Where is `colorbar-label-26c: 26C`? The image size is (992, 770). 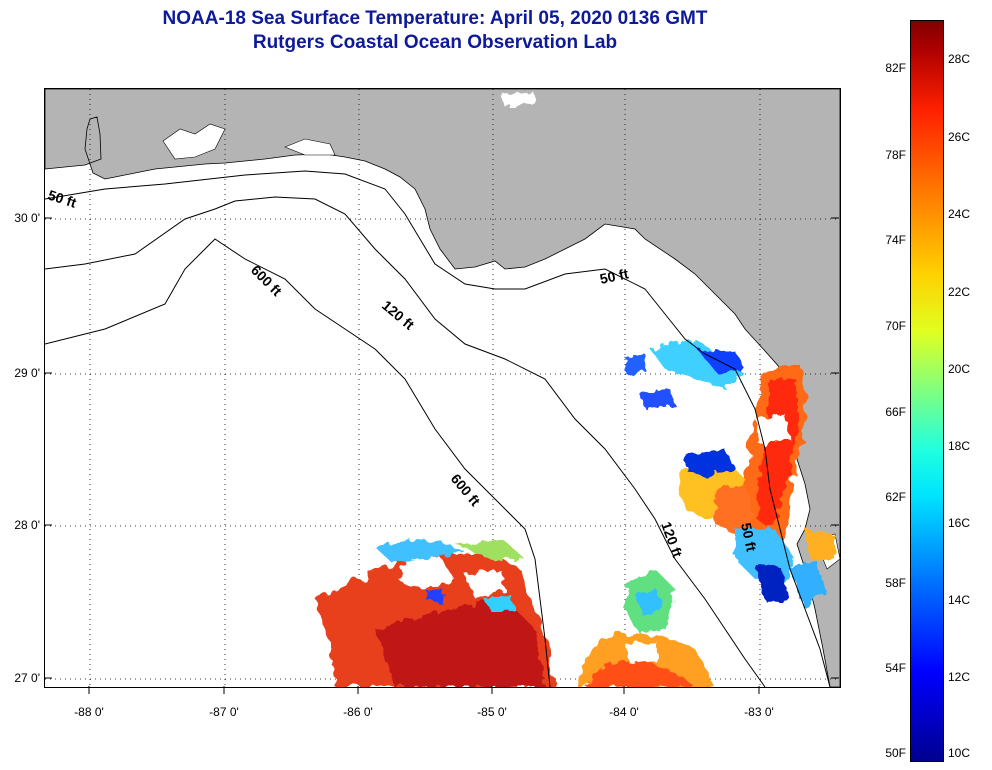
colorbar-label-26c: 26C is located at coordinates (959, 137).